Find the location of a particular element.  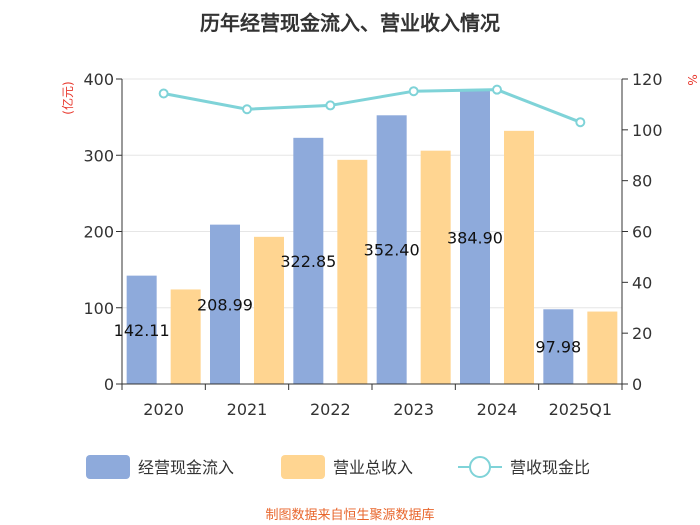

right-axis-tick-label: 120 is located at coordinates (647, 79).